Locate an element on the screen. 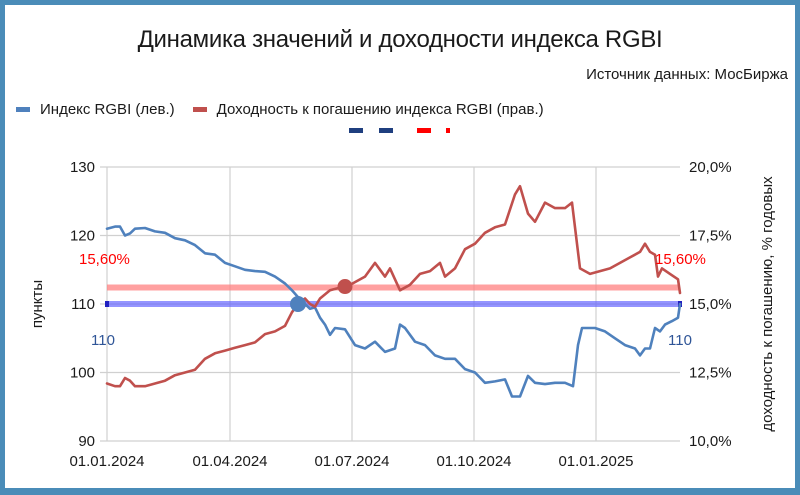 The image size is (800, 495). y-tick-right: 15,0% is located at coordinates (710, 304).